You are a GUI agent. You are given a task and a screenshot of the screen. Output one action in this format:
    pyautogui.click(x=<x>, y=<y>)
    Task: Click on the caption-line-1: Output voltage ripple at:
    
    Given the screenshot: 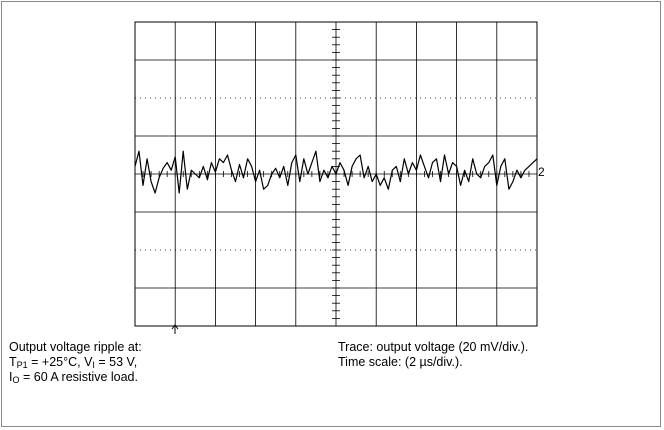 What is the action you would take?
    pyautogui.click(x=75, y=347)
    